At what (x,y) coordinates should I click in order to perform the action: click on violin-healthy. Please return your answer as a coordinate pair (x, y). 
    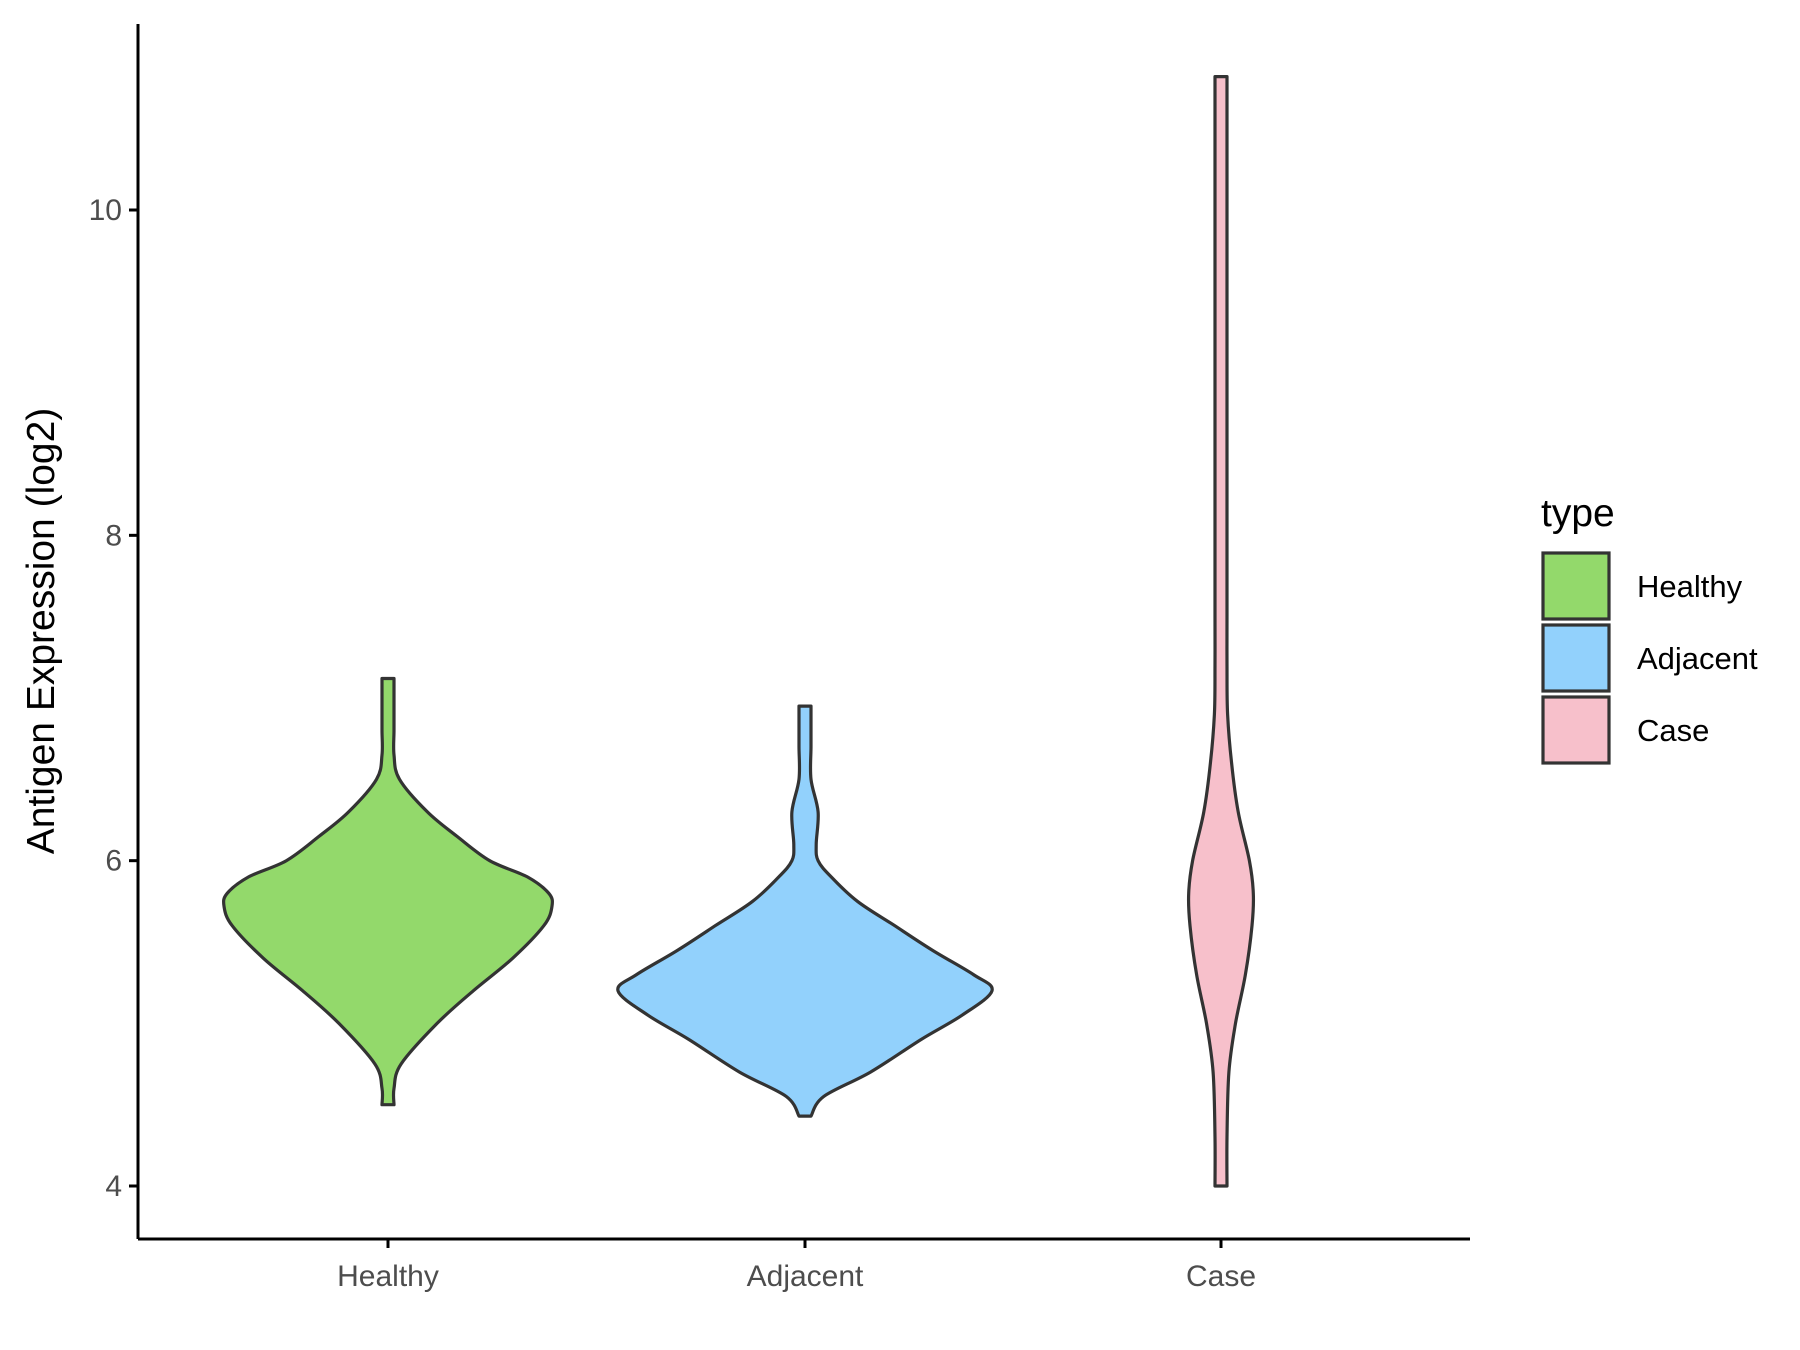
    Looking at the image, I should click on (388, 891).